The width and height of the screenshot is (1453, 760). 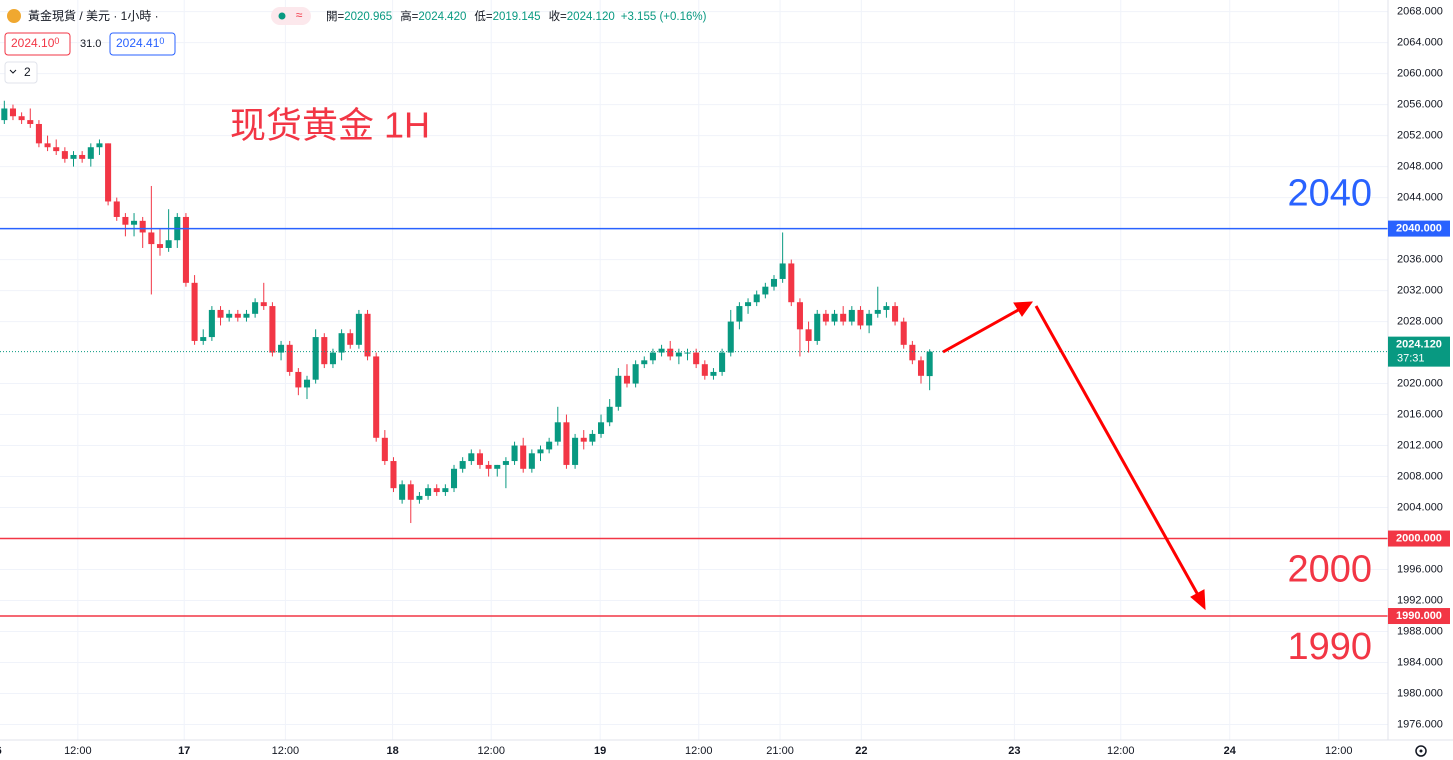 What do you see at coordinates (1419, 351) in the screenshot?
I see `last-price-box` at bounding box center [1419, 351].